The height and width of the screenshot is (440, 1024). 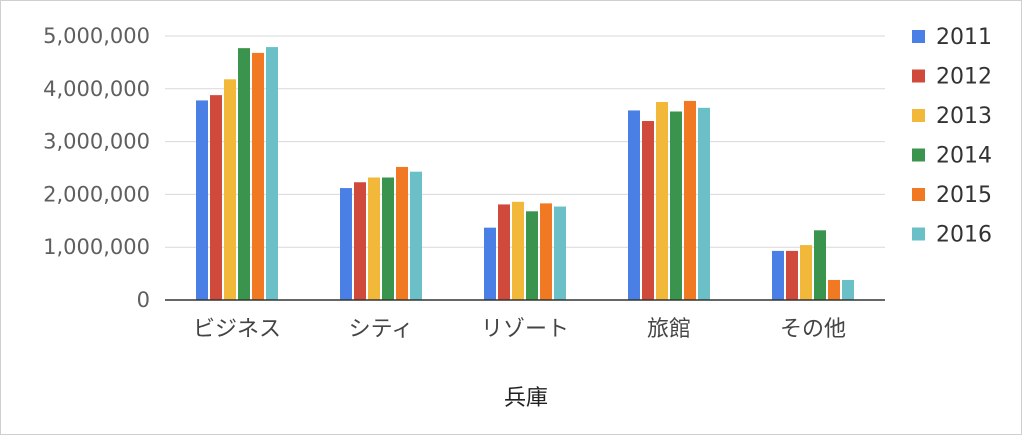 What do you see at coordinates (964, 77) in the screenshot?
I see `legend-label: 2012` at bounding box center [964, 77].